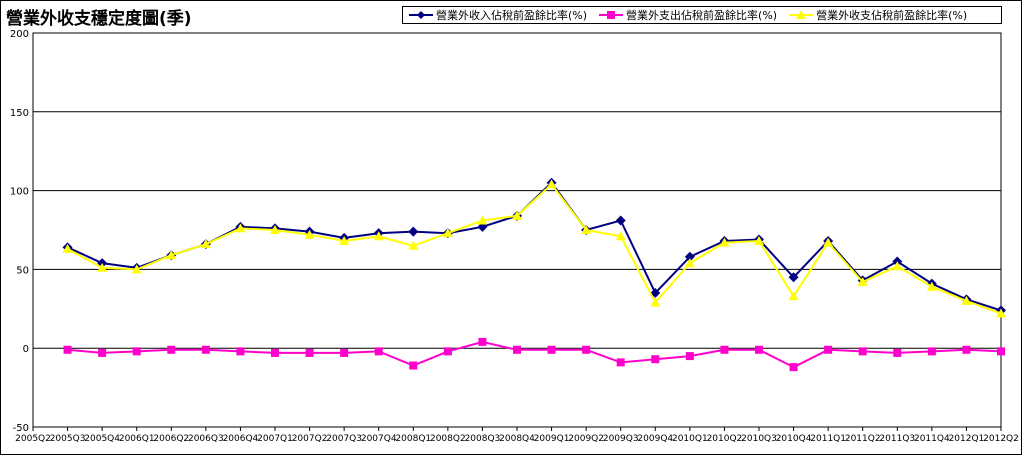  Describe the element at coordinates (897, 439) in the screenshot. I see `x-tick-label: 2011Q3` at that location.